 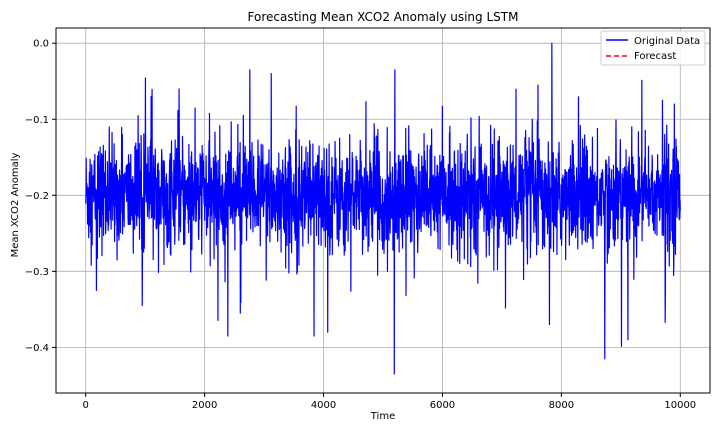 What do you see at coordinates (41, 44) in the screenshot?
I see `y-tick-label: 0.0` at bounding box center [41, 44].